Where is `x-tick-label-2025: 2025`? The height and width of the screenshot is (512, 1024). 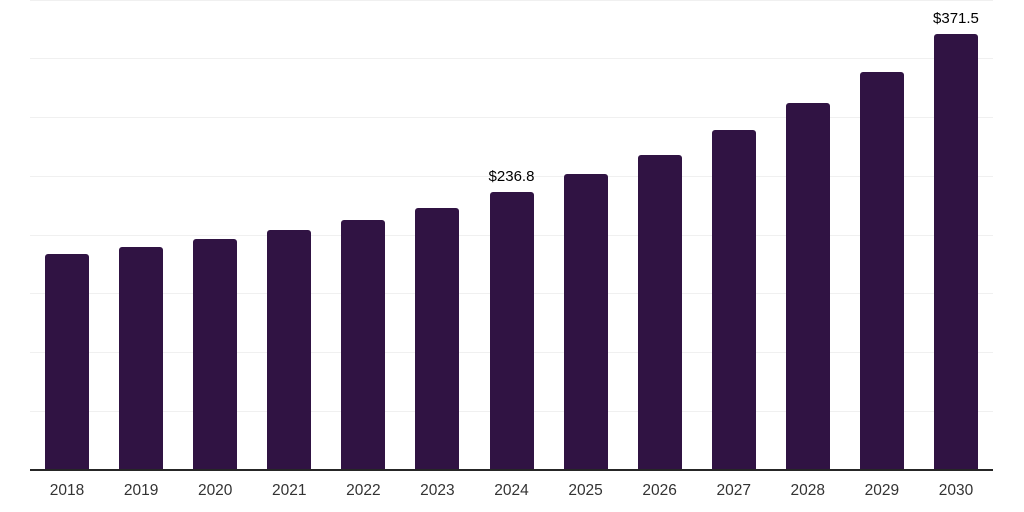
x-tick-label-2025: 2025 is located at coordinates (585, 490).